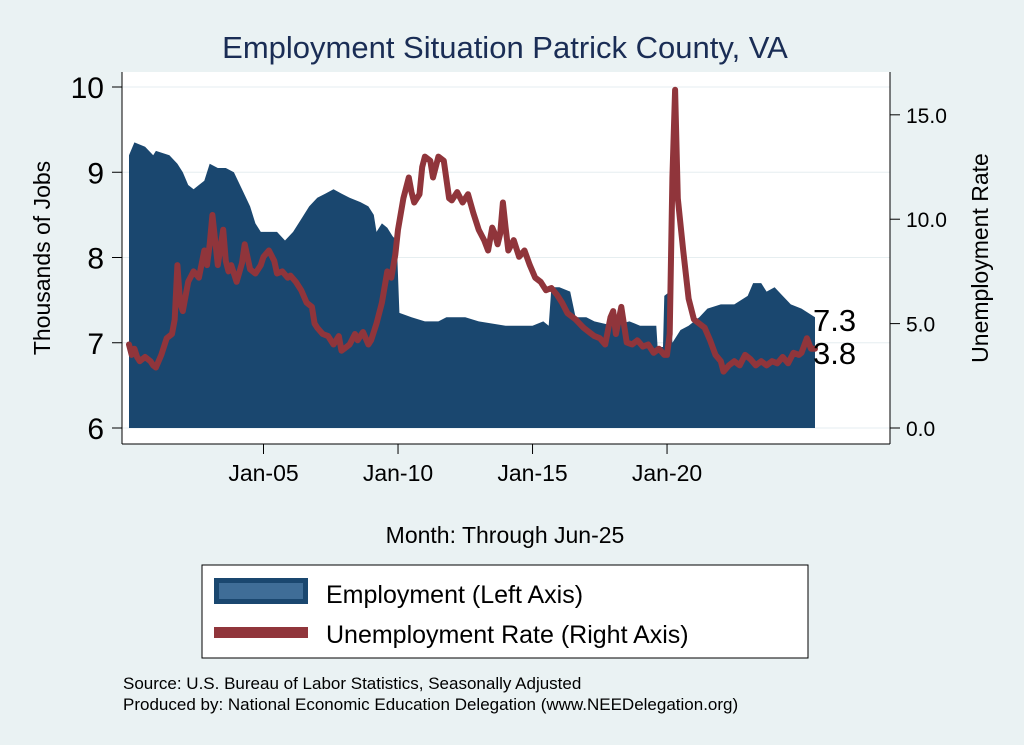  Describe the element at coordinates (95, 173) in the screenshot. I see `left-tick-label: 9` at that location.